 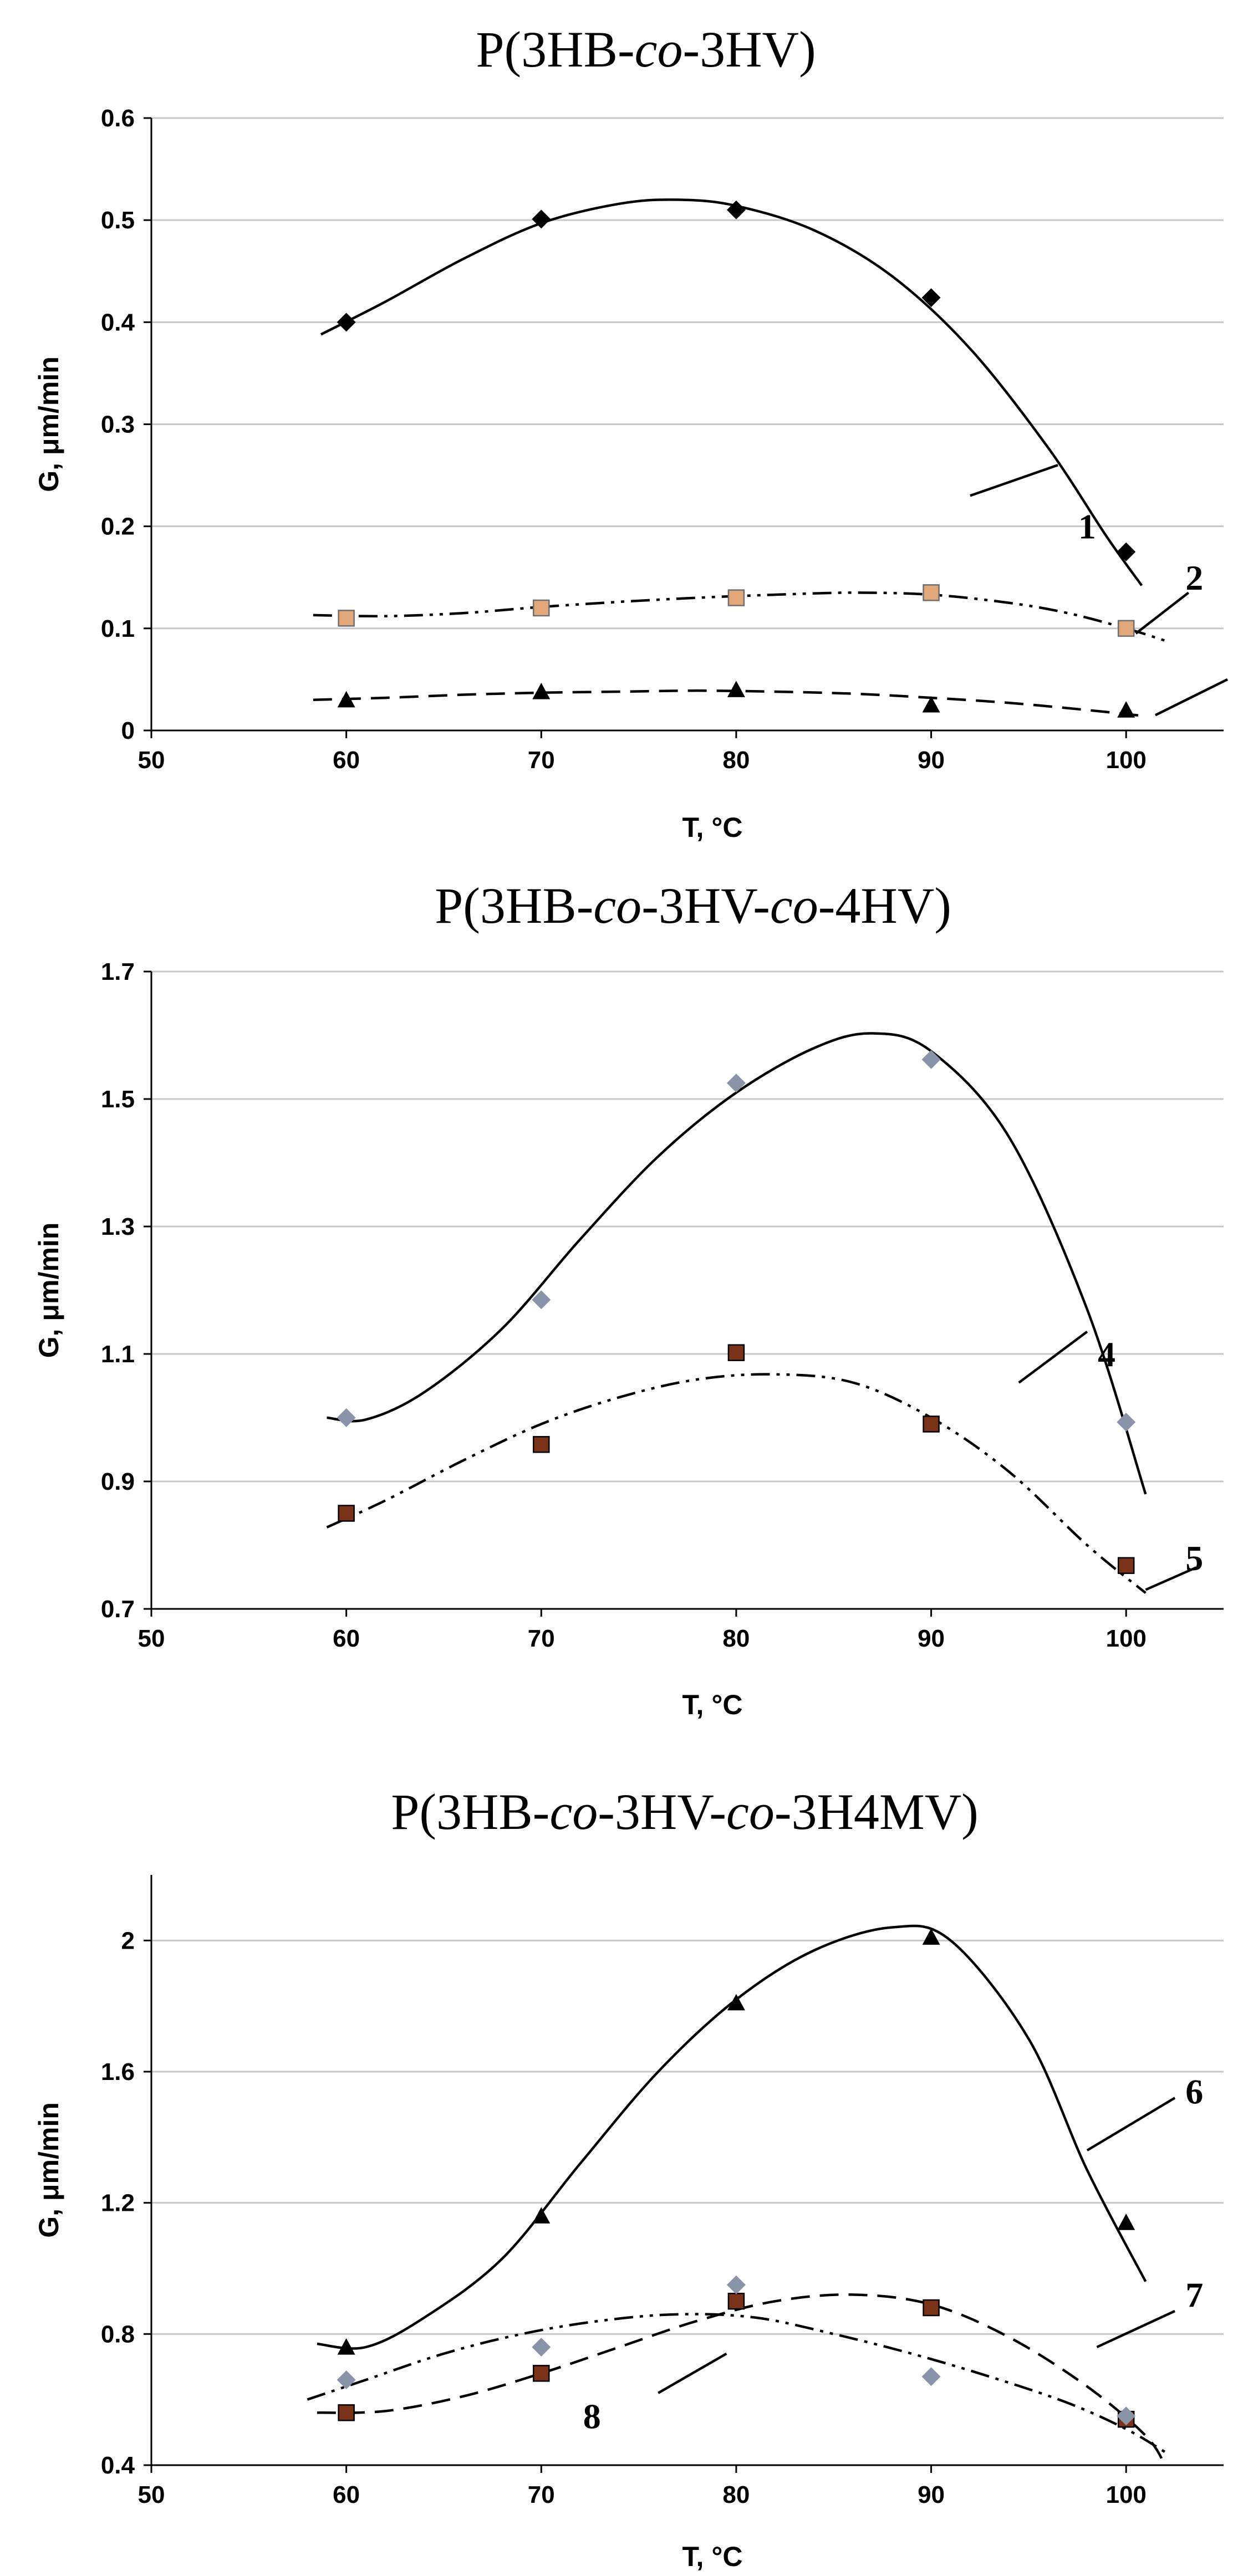 I want to click on y-tick-label: 0, so click(x=128, y=730).